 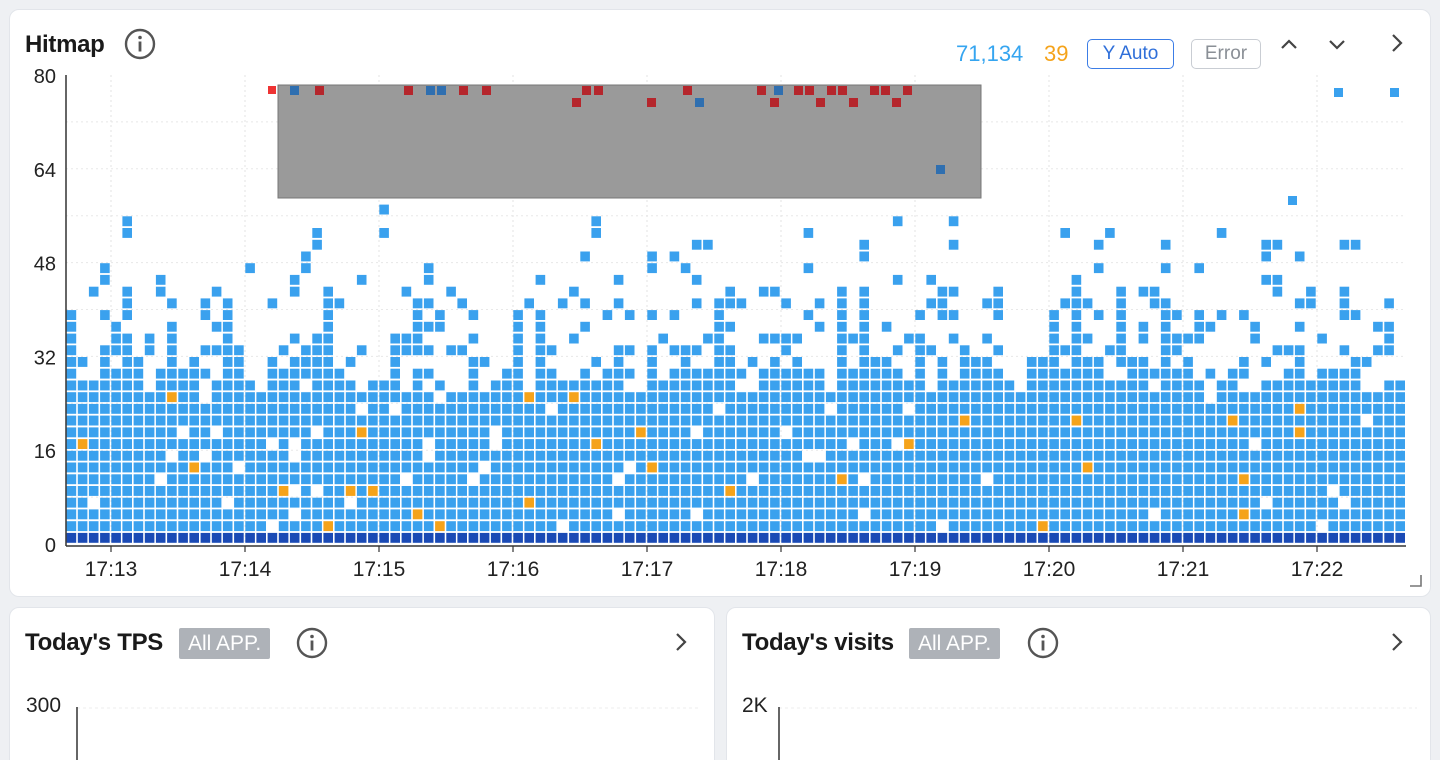 I want to click on error-filter-button: Error, so click(x=1226, y=54).